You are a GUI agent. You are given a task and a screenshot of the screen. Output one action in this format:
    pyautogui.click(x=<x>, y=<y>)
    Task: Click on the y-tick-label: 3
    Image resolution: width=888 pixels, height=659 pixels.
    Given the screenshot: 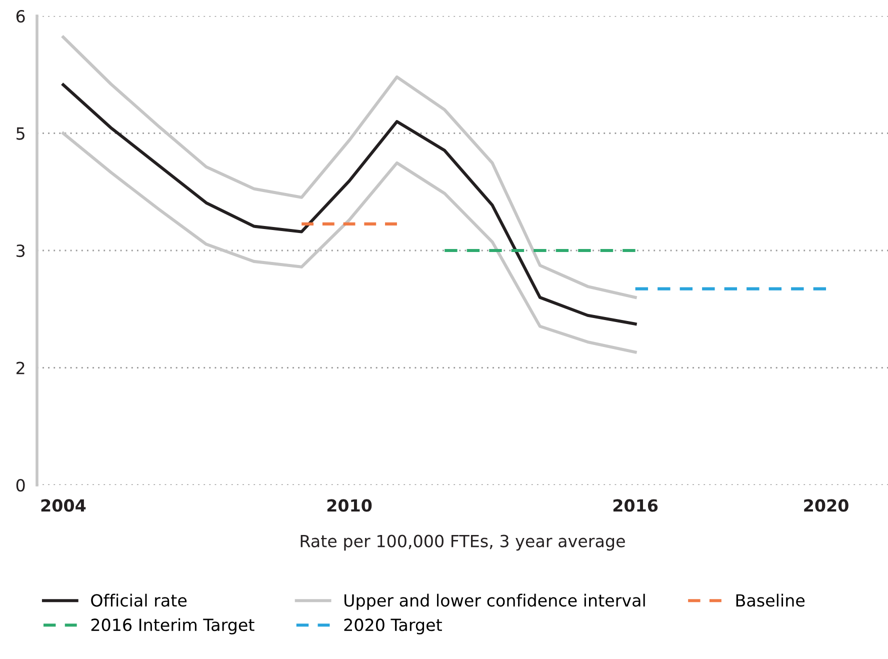 What is the action you would take?
    pyautogui.click(x=20, y=251)
    